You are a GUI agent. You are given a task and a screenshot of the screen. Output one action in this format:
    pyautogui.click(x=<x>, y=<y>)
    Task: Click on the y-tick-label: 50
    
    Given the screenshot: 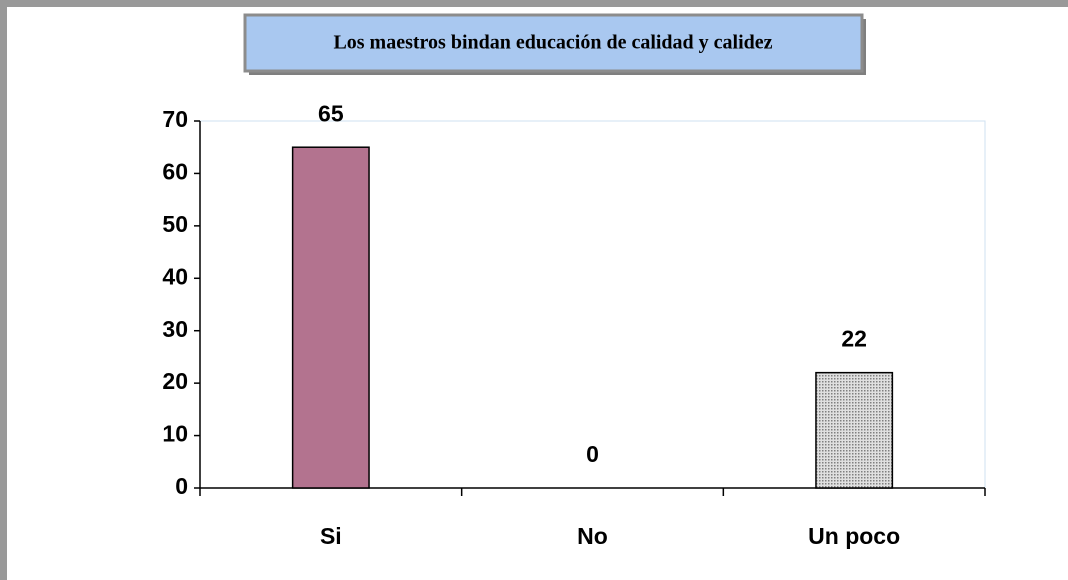 What is the action you would take?
    pyautogui.click(x=175, y=224)
    